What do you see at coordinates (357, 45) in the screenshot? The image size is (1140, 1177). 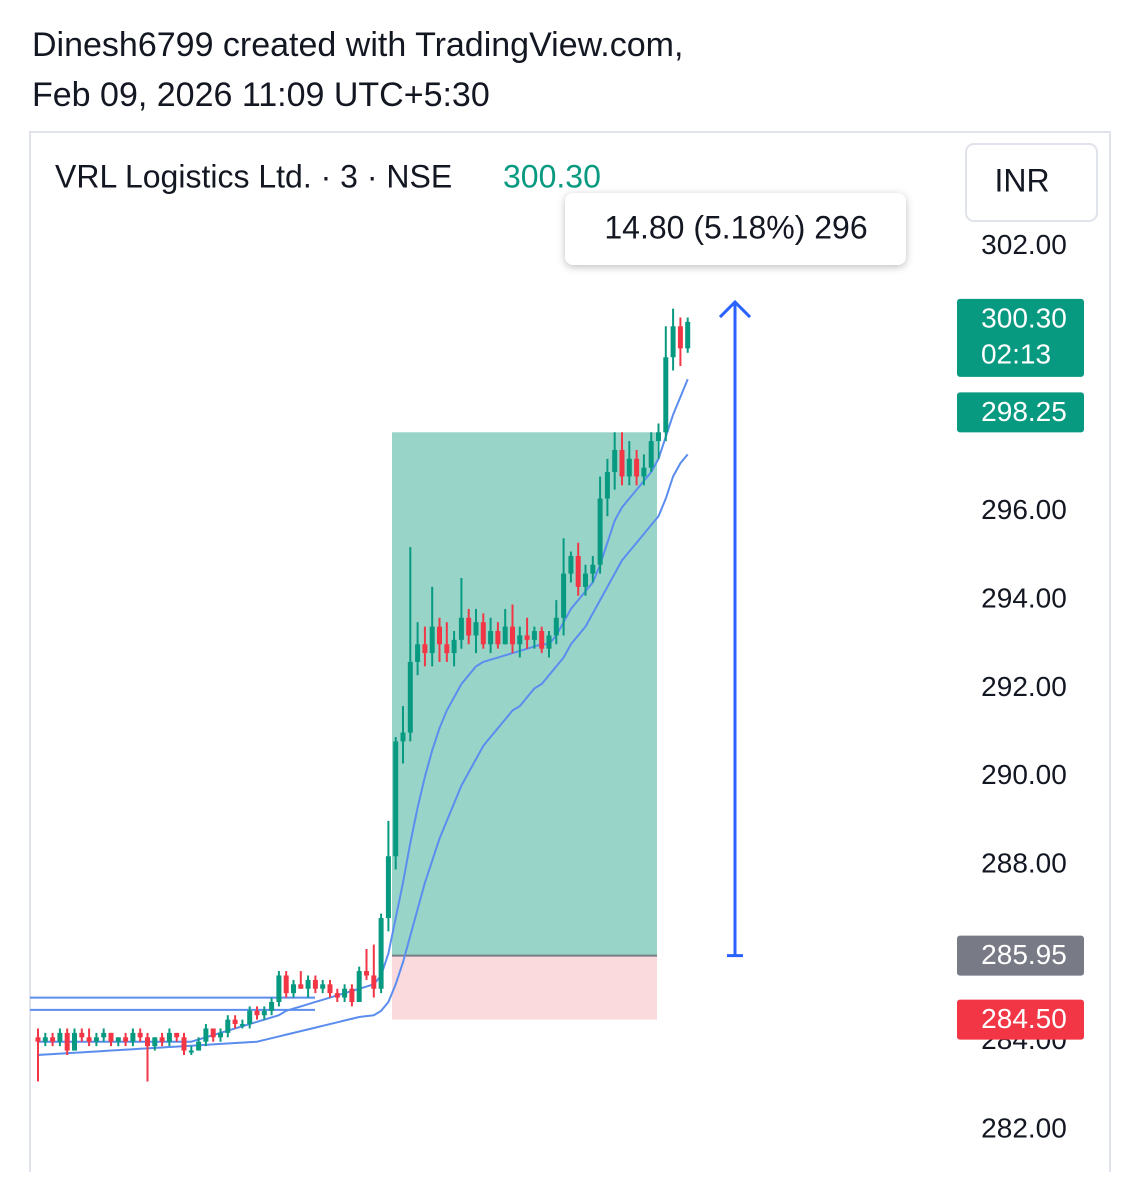 I see `header-line: Dinesh6799 created with TradingView.com,` at bounding box center [357, 45].